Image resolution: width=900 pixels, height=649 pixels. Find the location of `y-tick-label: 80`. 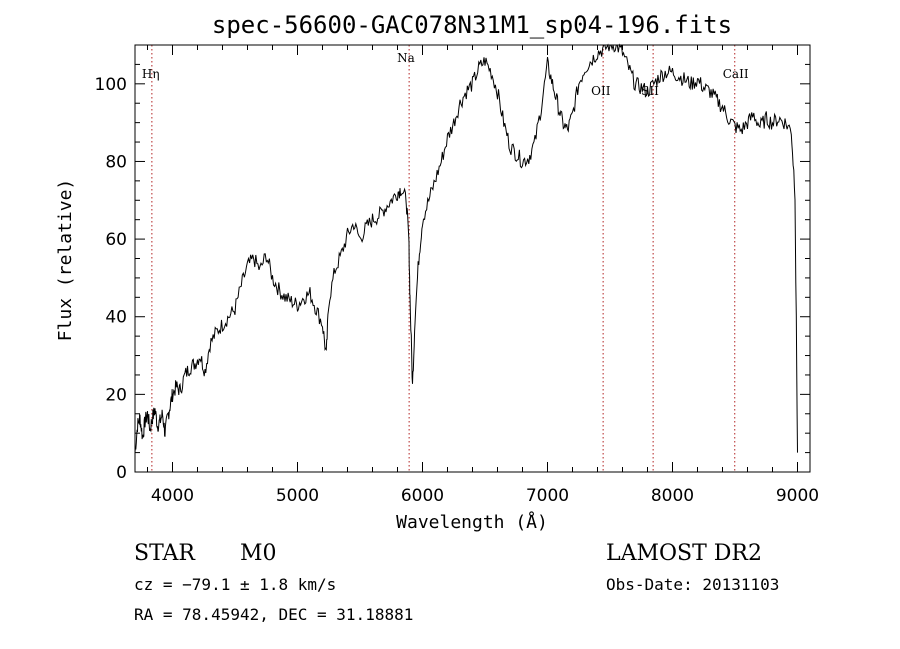

y-tick-label: 80 is located at coordinates (116, 162).